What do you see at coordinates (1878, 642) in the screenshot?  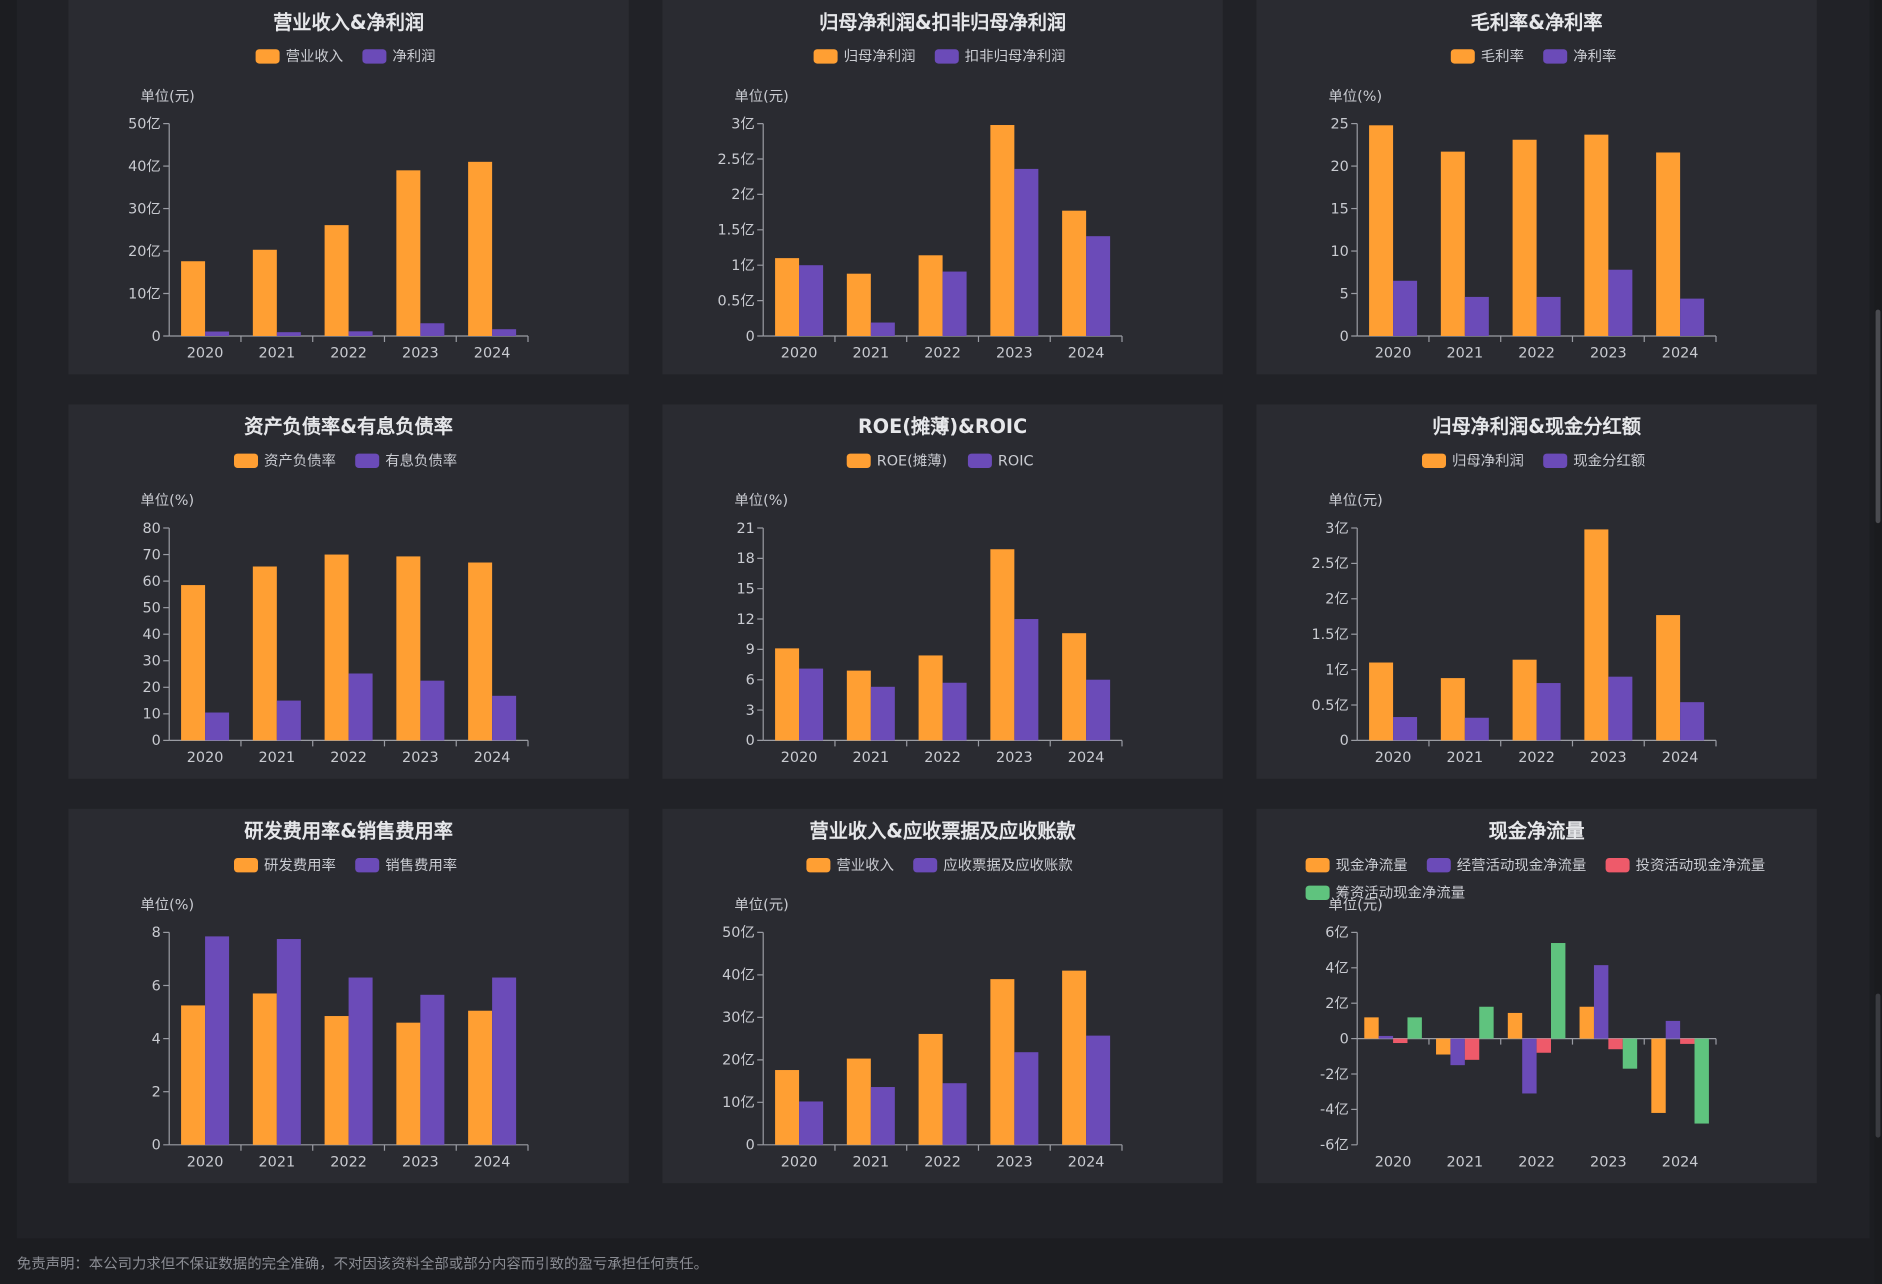 I see `scrollbar-track` at bounding box center [1878, 642].